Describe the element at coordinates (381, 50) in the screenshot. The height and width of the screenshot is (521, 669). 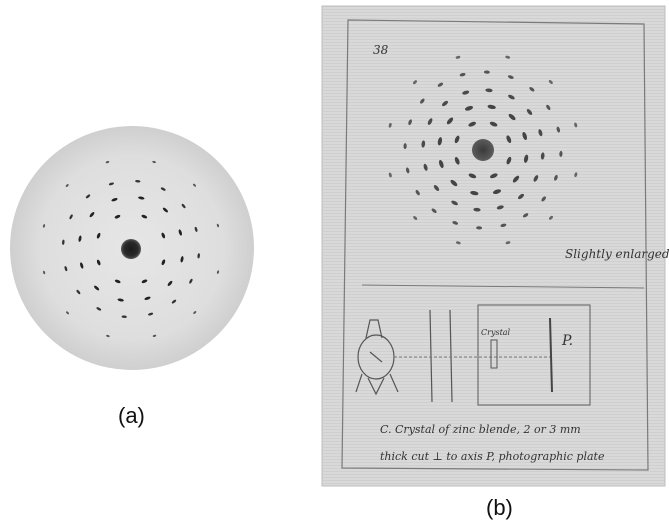
I see `page-number: 38` at that location.